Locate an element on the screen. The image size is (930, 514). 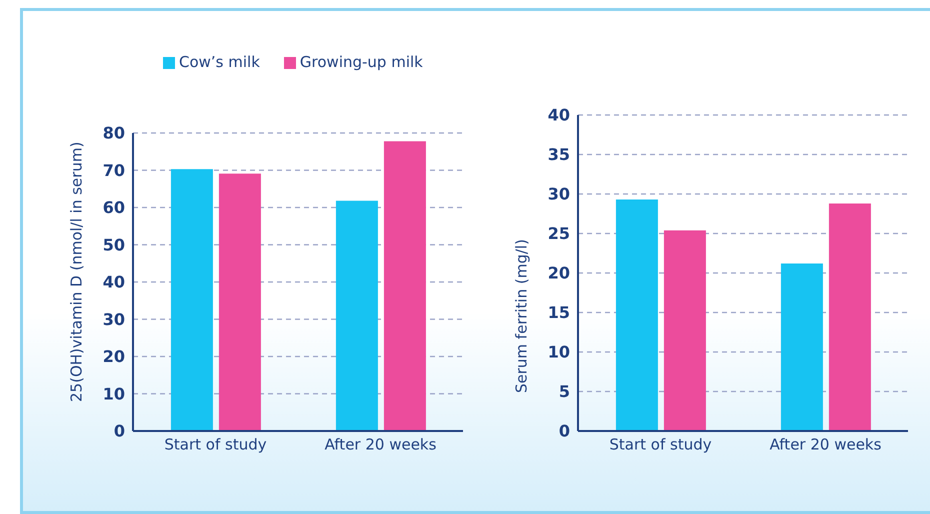
y-tick-label: 5 is located at coordinates (564, 392).